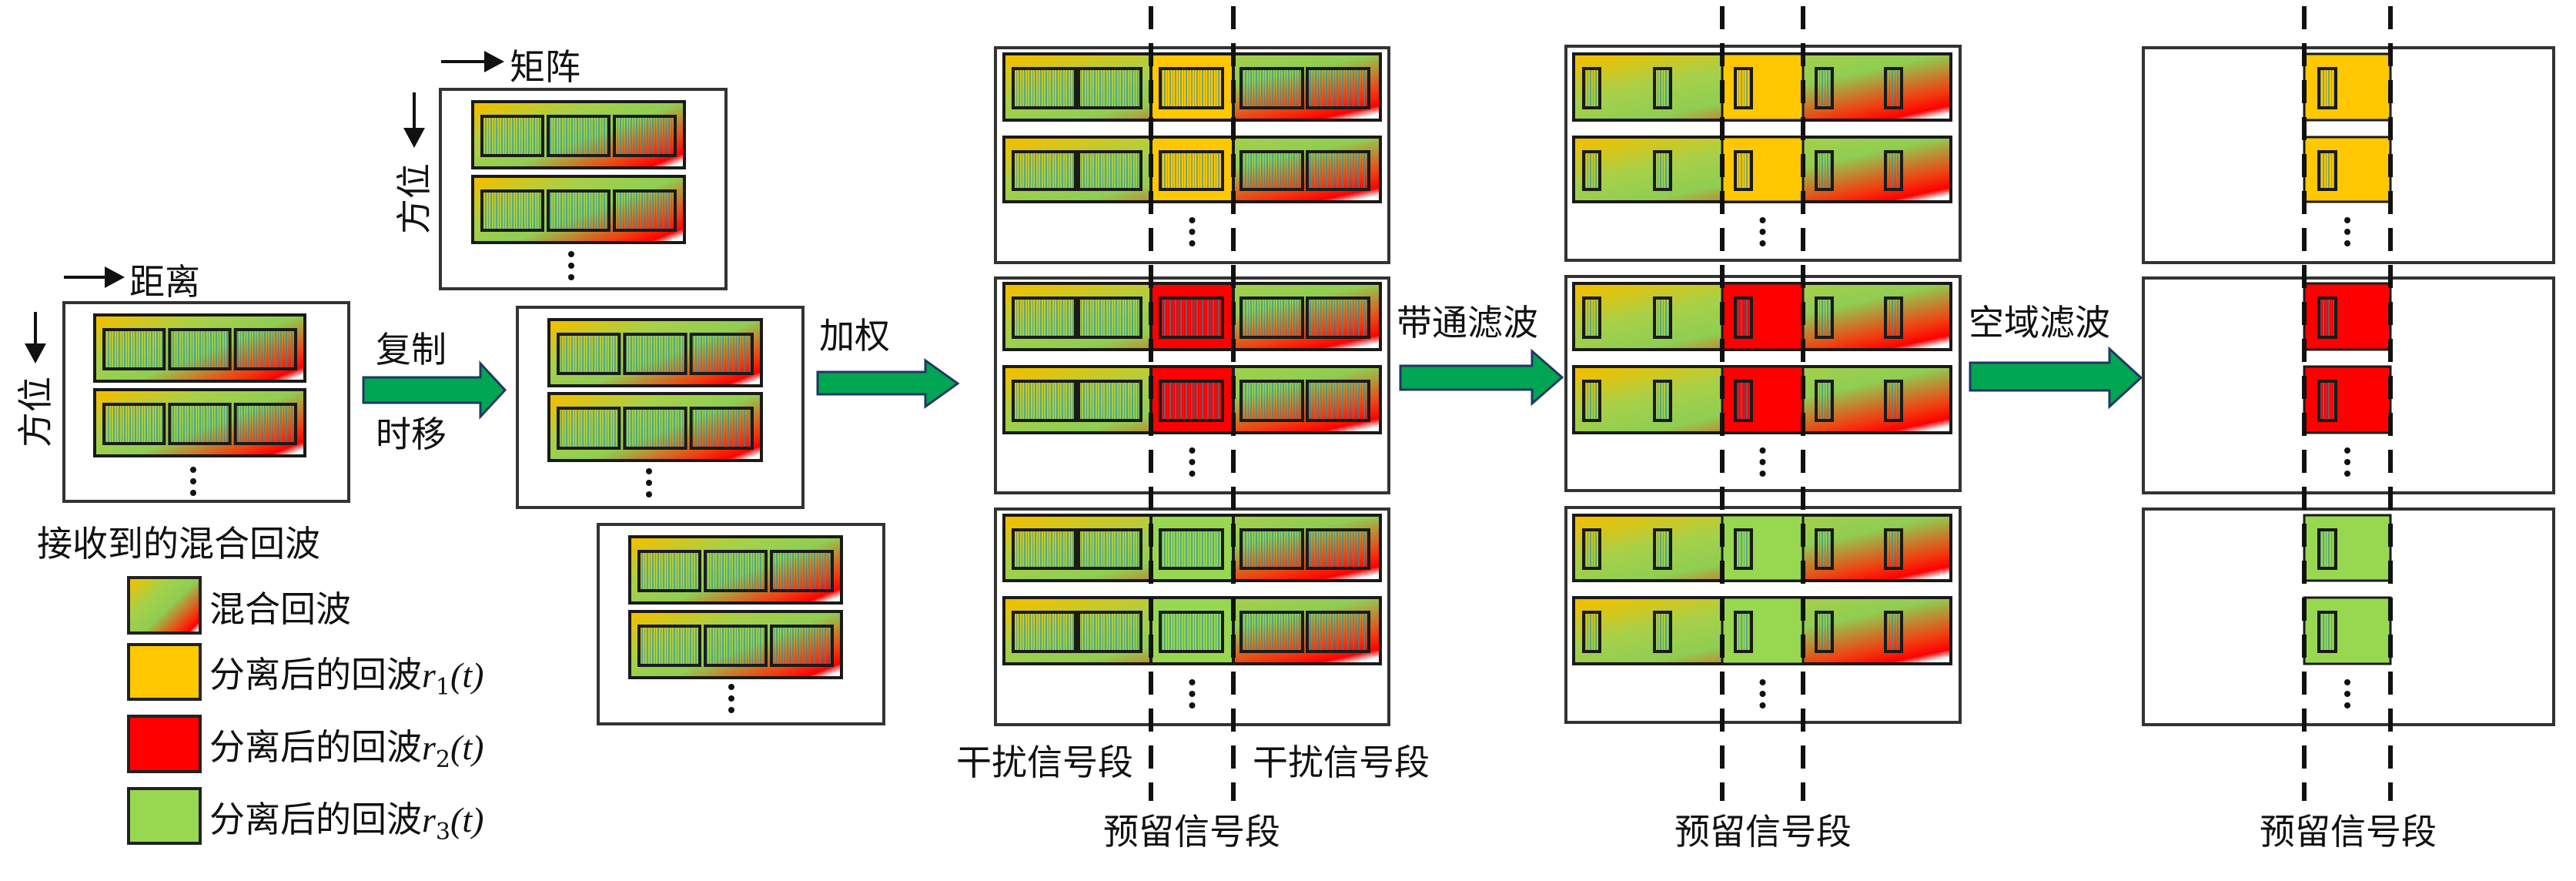 The image size is (2576, 881). I want to click on interference-segment-right-label: 干扰信号段, so click(1341, 762).